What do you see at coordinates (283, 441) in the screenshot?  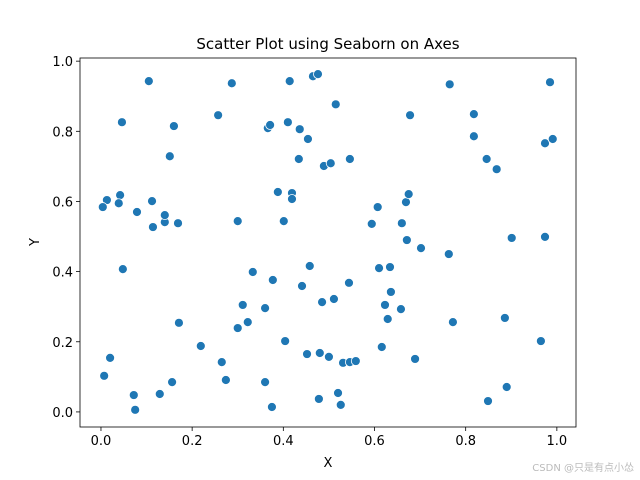 I see `x-tick-label: 0.4` at bounding box center [283, 441].